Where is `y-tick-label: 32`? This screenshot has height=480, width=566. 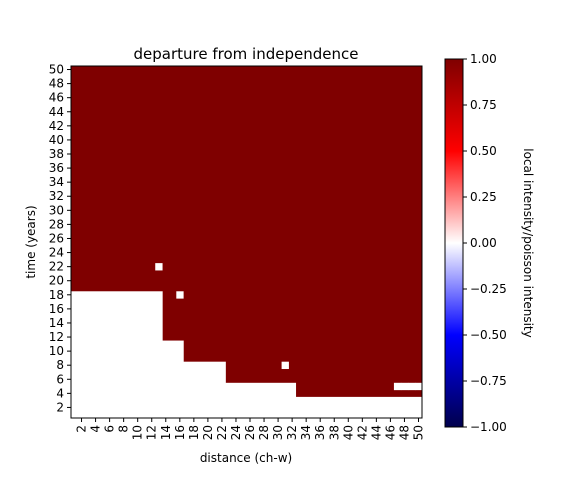 y-tick-label: 32 is located at coordinates (56, 196).